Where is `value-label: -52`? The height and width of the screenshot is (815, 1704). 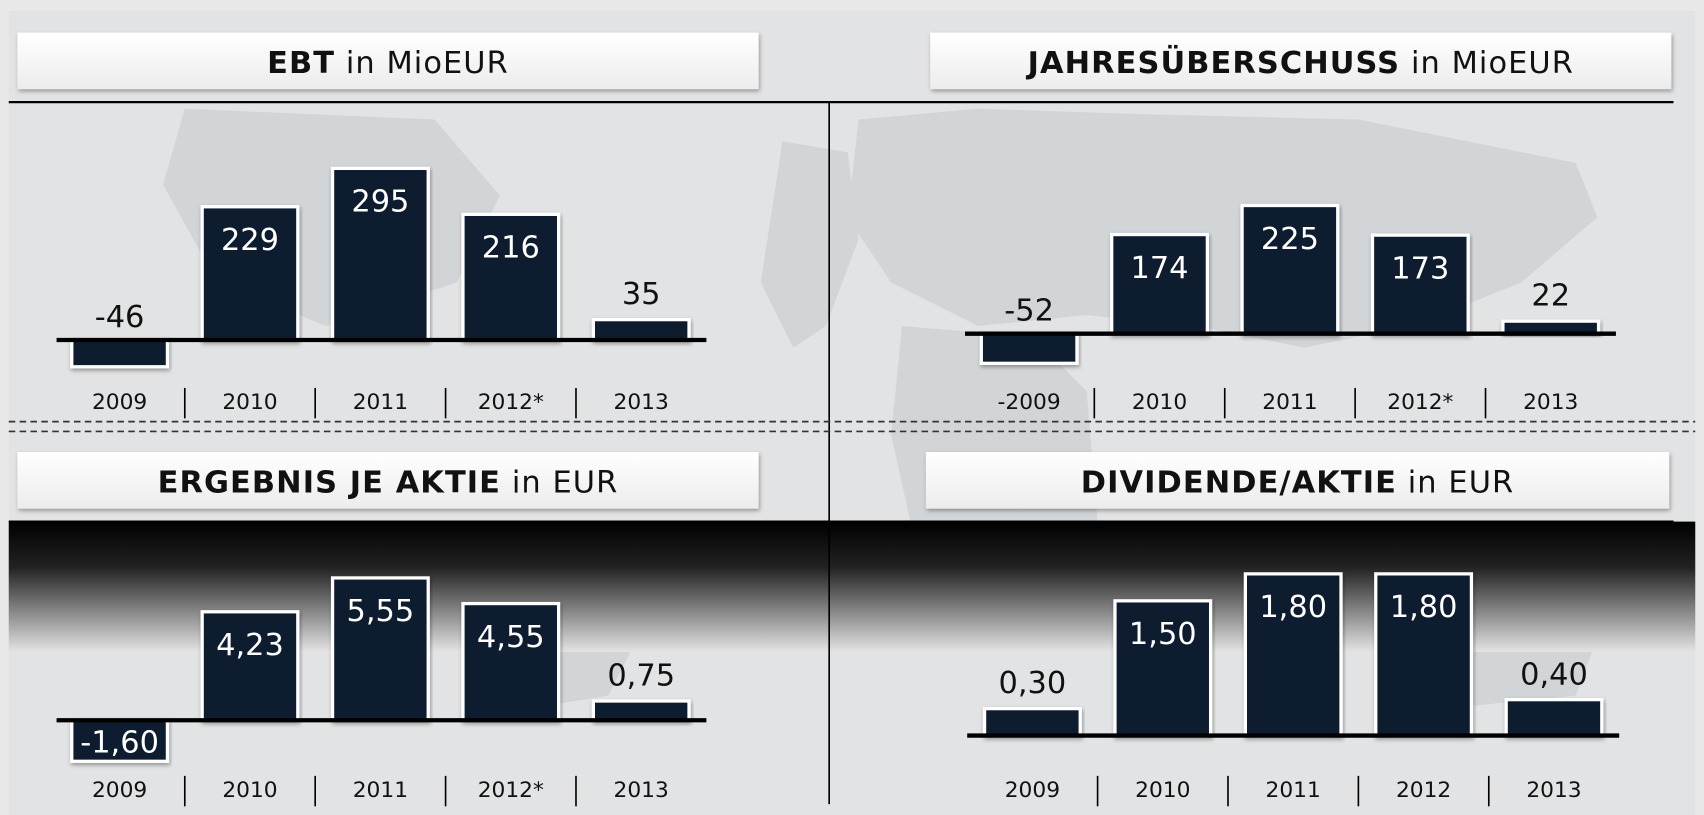 value-label: -52 is located at coordinates (1029, 310).